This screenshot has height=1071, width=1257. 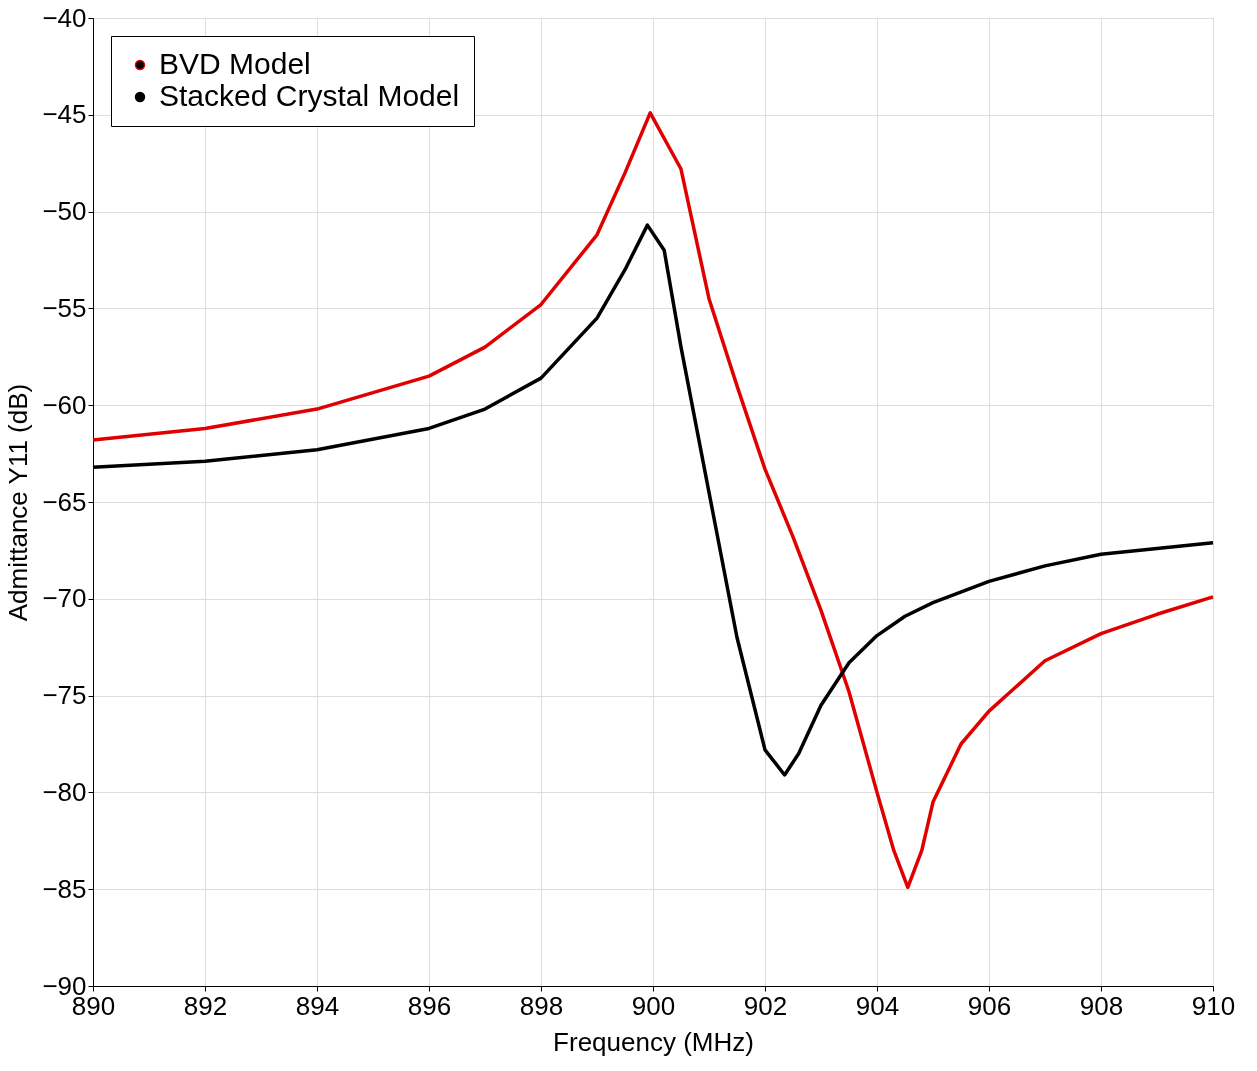 What do you see at coordinates (64, 307) in the screenshot?
I see `y-tick-label: −55` at bounding box center [64, 307].